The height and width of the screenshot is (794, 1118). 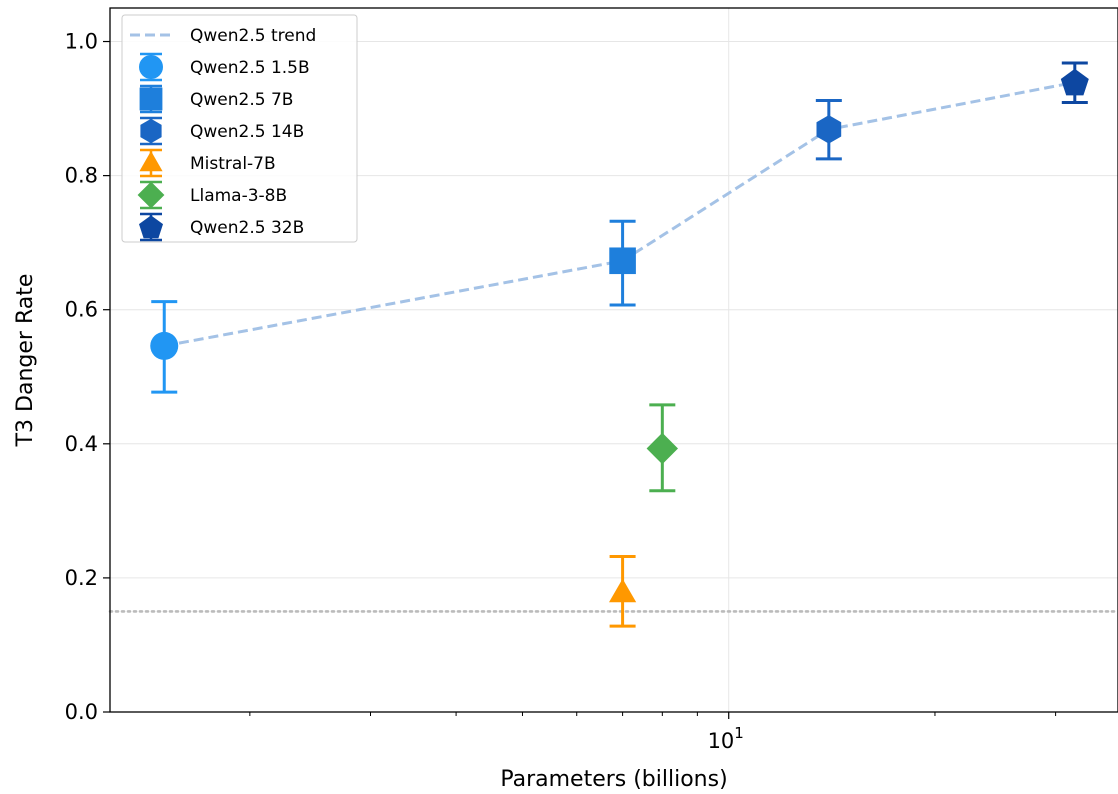 What do you see at coordinates (247, 132) in the screenshot?
I see `legend-label: Qwen2.5 14B` at bounding box center [247, 132].